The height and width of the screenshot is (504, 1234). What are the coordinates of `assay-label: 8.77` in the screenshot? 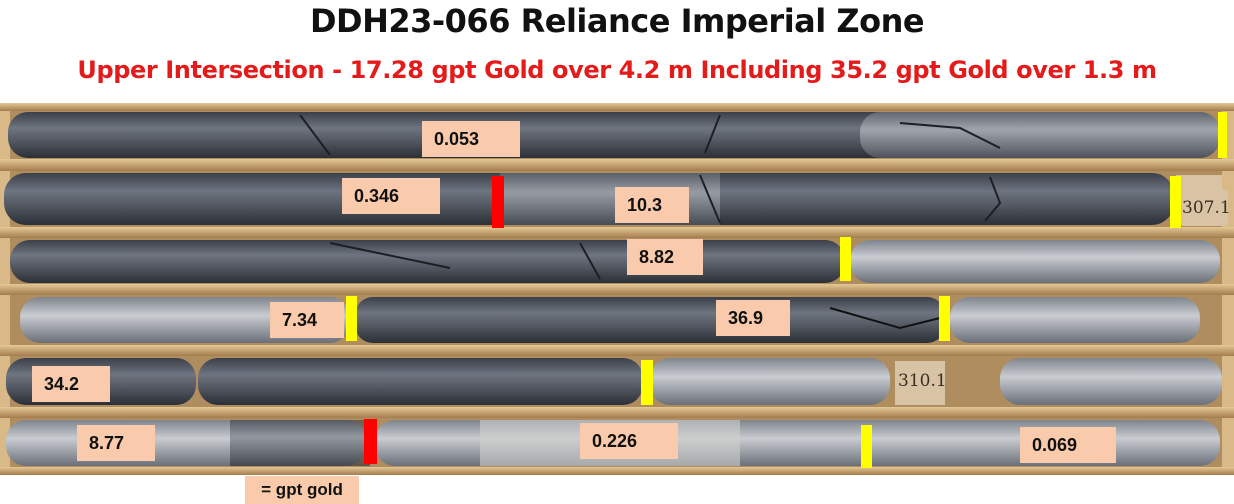 It's located at (116, 443).